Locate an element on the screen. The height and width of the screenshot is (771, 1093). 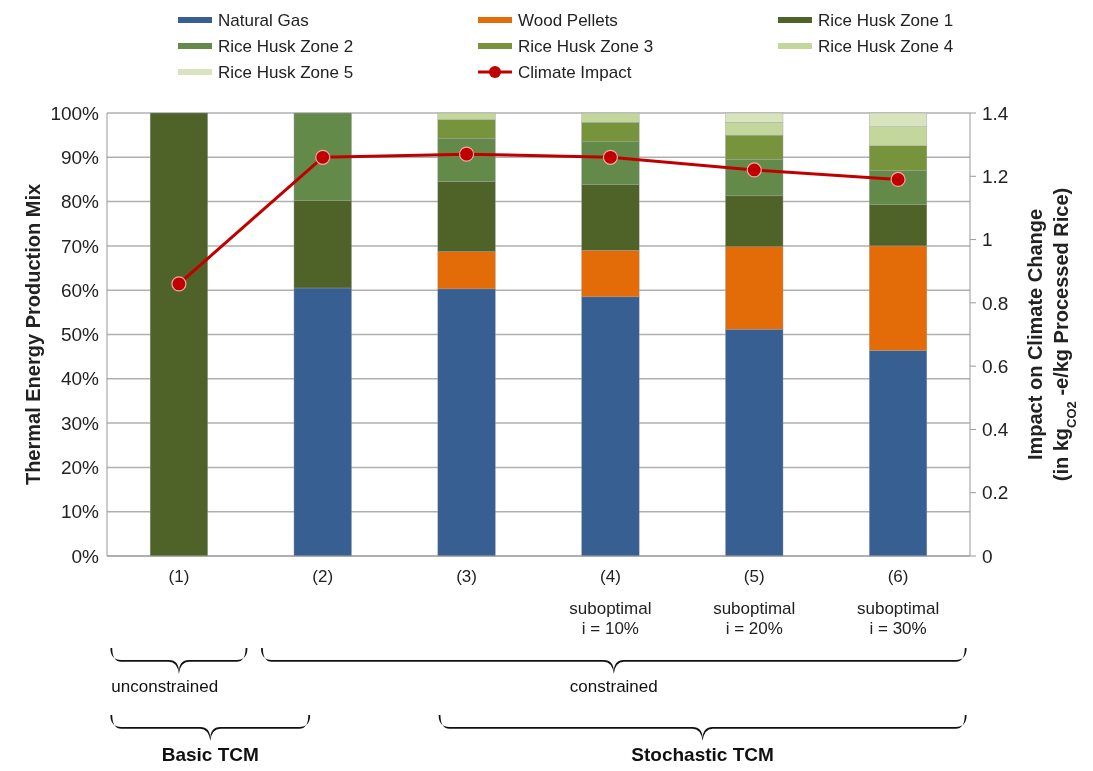
legend-label: Rice Husk Zone 3 is located at coordinates (586, 46).